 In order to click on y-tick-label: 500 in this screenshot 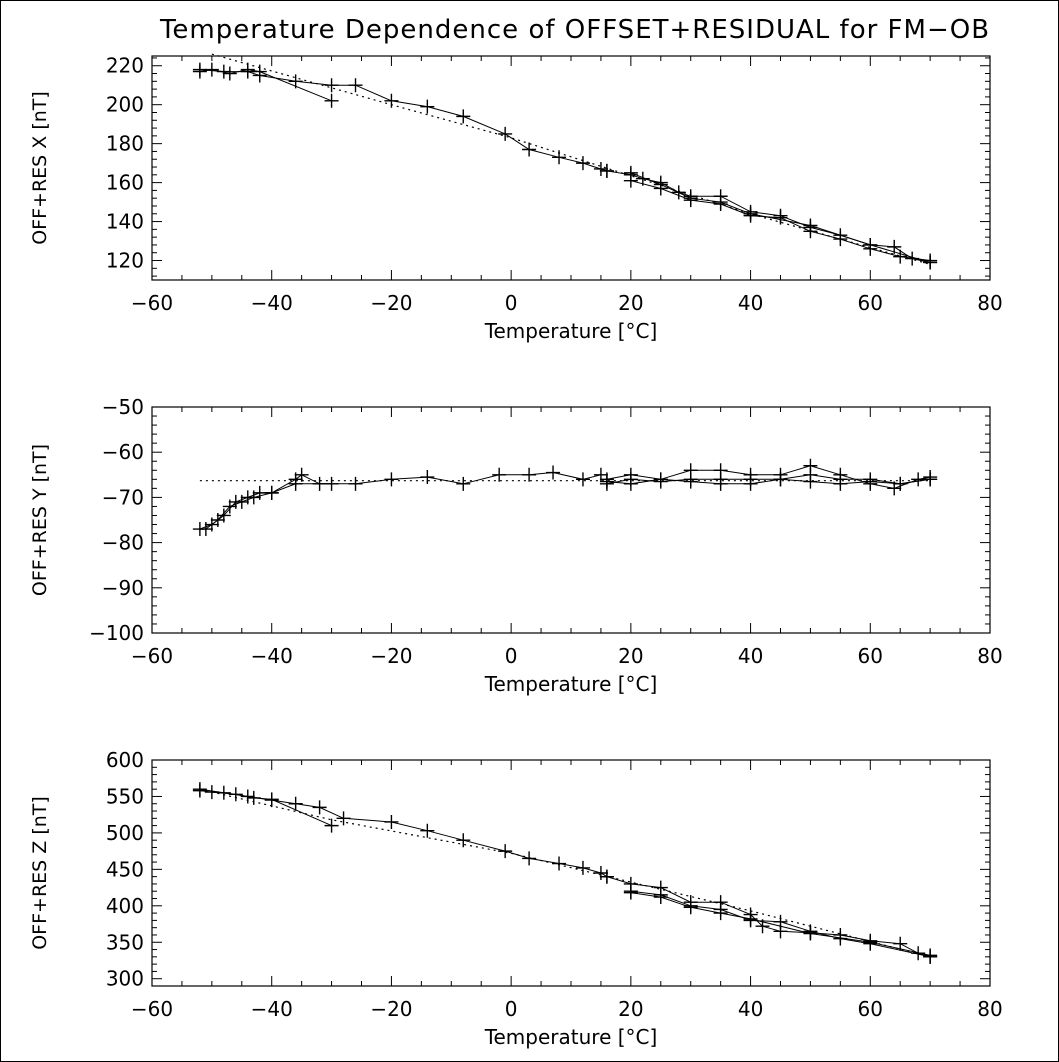, I will do `click(125, 833)`.